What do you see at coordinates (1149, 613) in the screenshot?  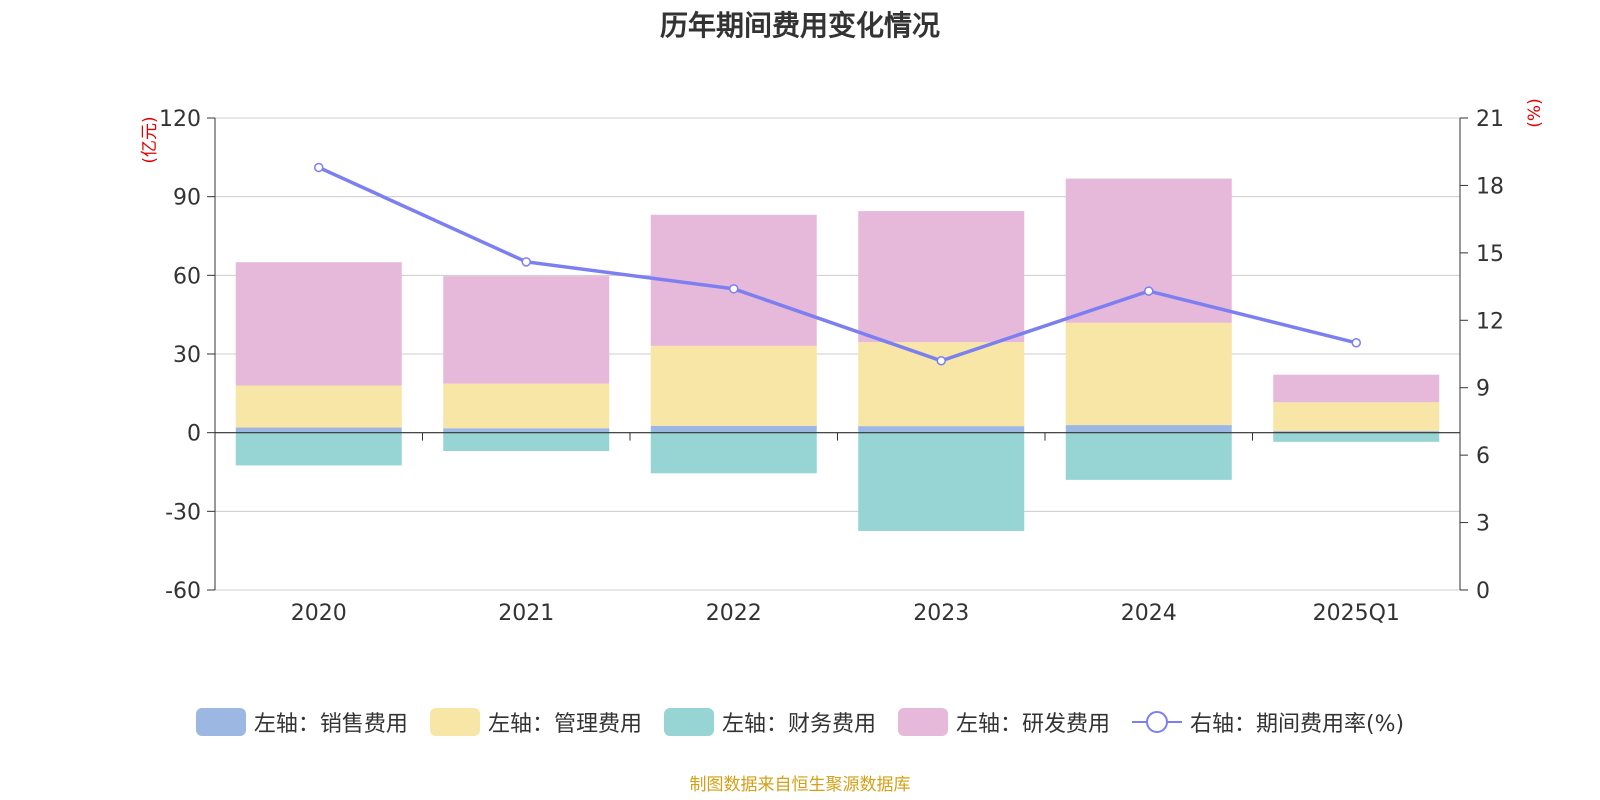 I see `category-label: 2024` at bounding box center [1149, 613].